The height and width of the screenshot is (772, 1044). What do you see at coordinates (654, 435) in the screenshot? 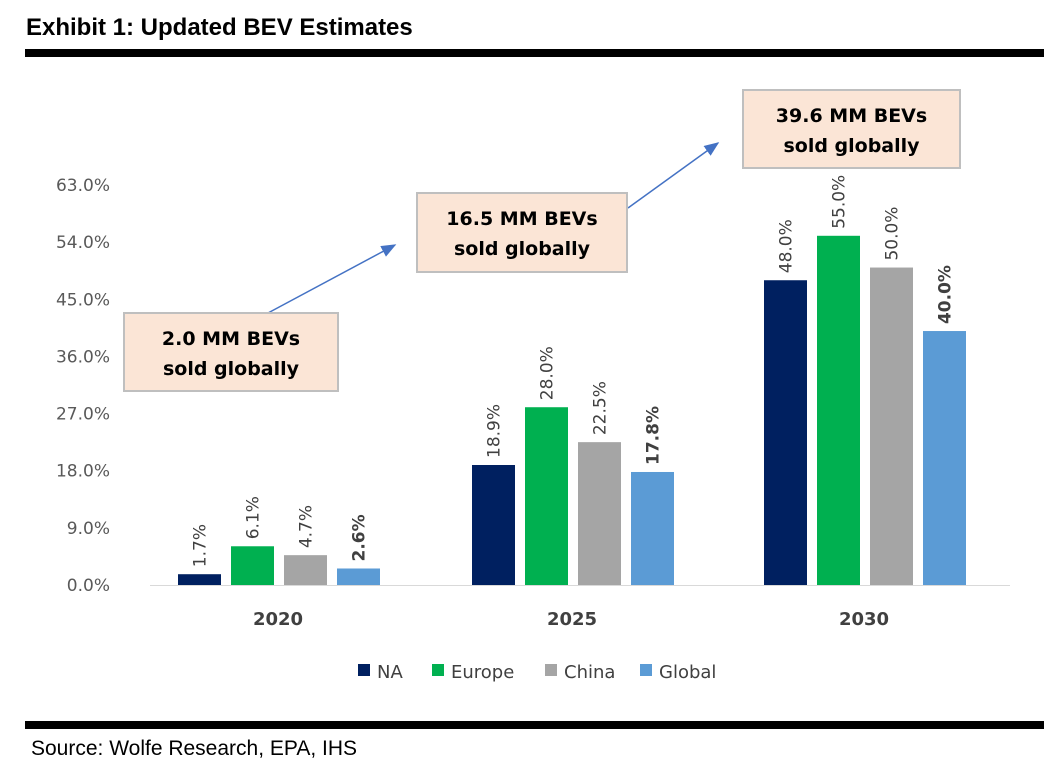
I see `data-label: 17.8%` at bounding box center [654, 435].